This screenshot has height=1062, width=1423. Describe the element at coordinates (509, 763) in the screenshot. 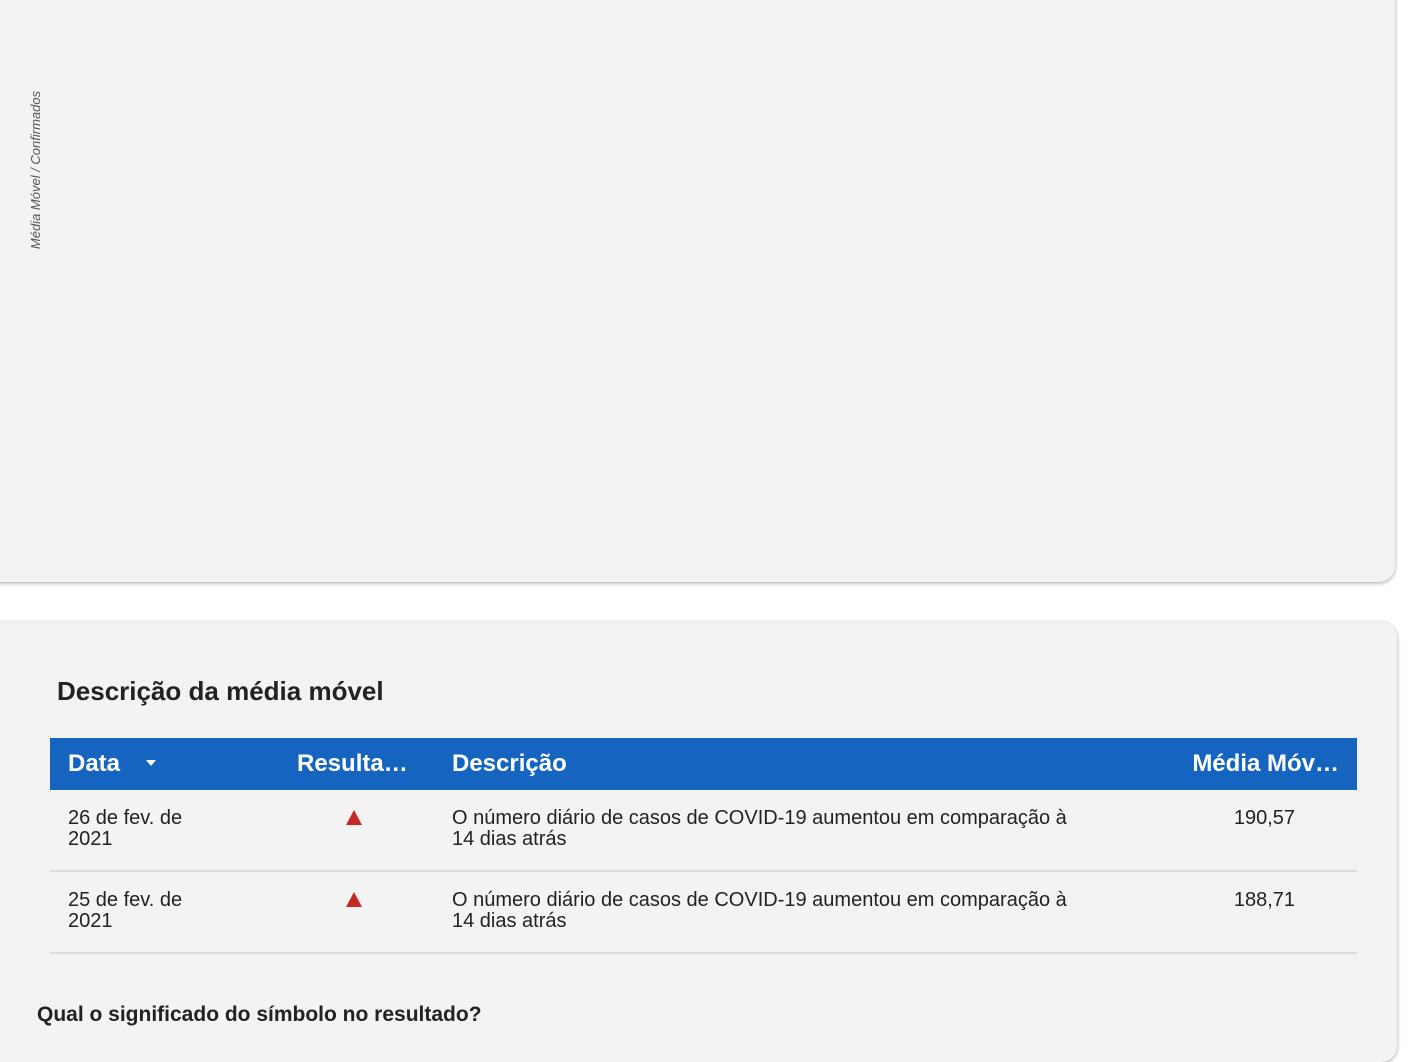

I see `column-header: Descrição` at that location.